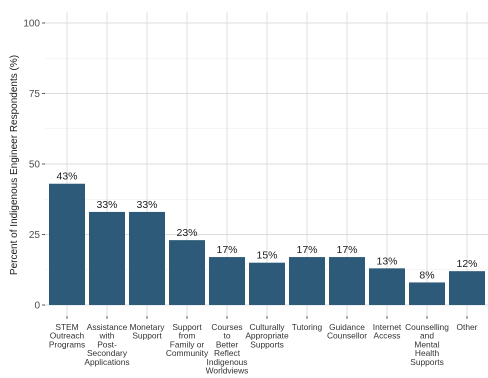 The image size is (488, 378). Describe the element at coordinates (347, 331) in the screenshot. I see `x-tick-label: Guidance Counsellor` at that location.